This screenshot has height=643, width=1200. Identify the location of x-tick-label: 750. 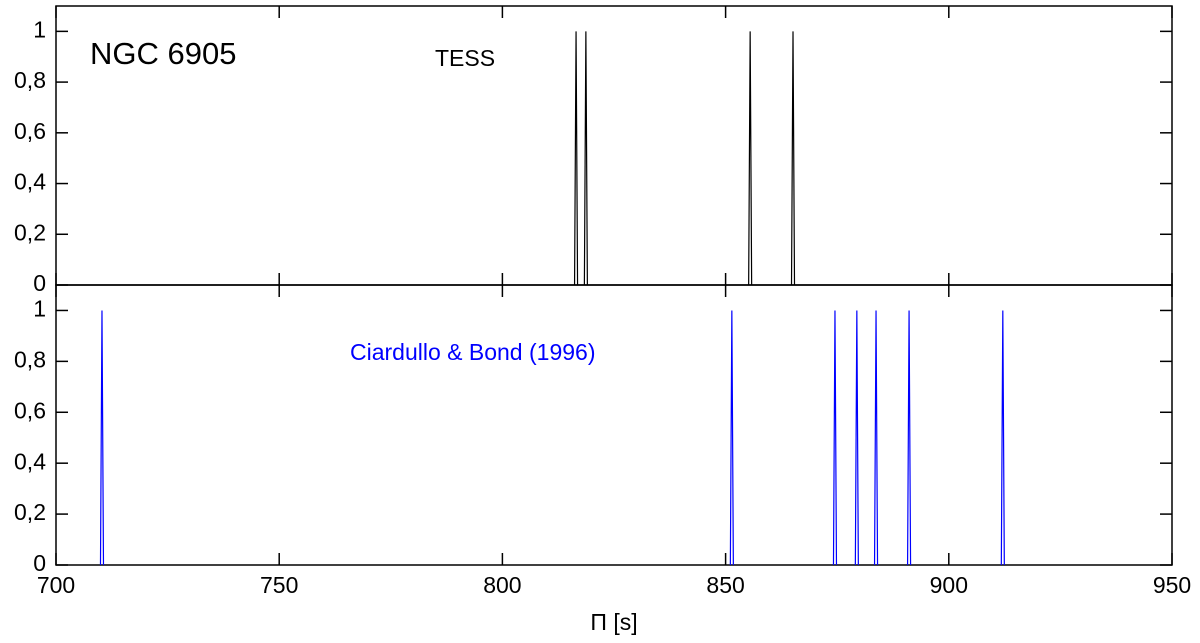
(279, 585).